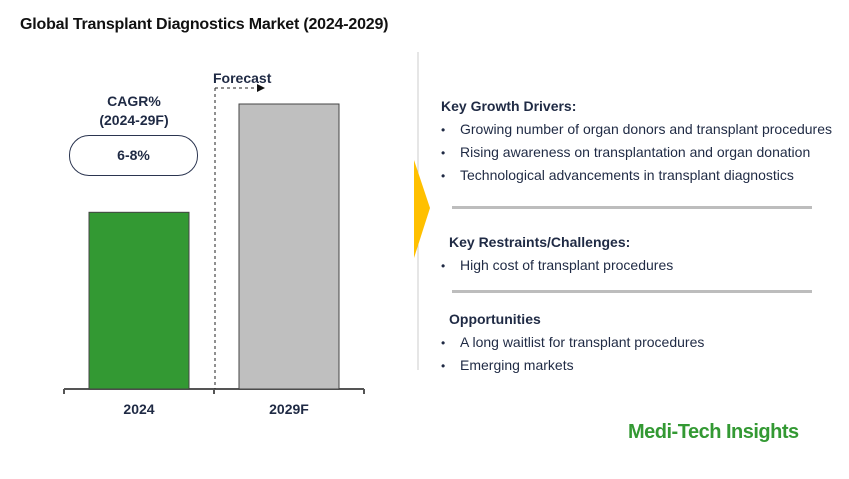  Describe the element at coordinates (495, 319) in the screenshot. I see `opportunities-heading: Opportunities` at that location.